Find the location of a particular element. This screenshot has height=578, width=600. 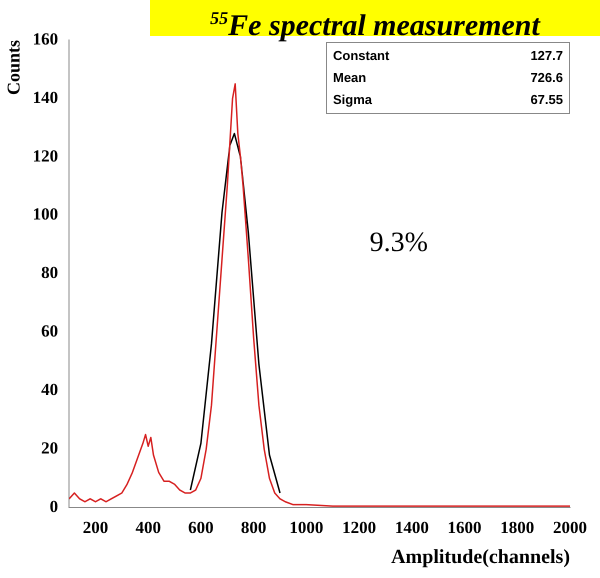

x-tick-label: 800 is located at coordinates (253, 528).